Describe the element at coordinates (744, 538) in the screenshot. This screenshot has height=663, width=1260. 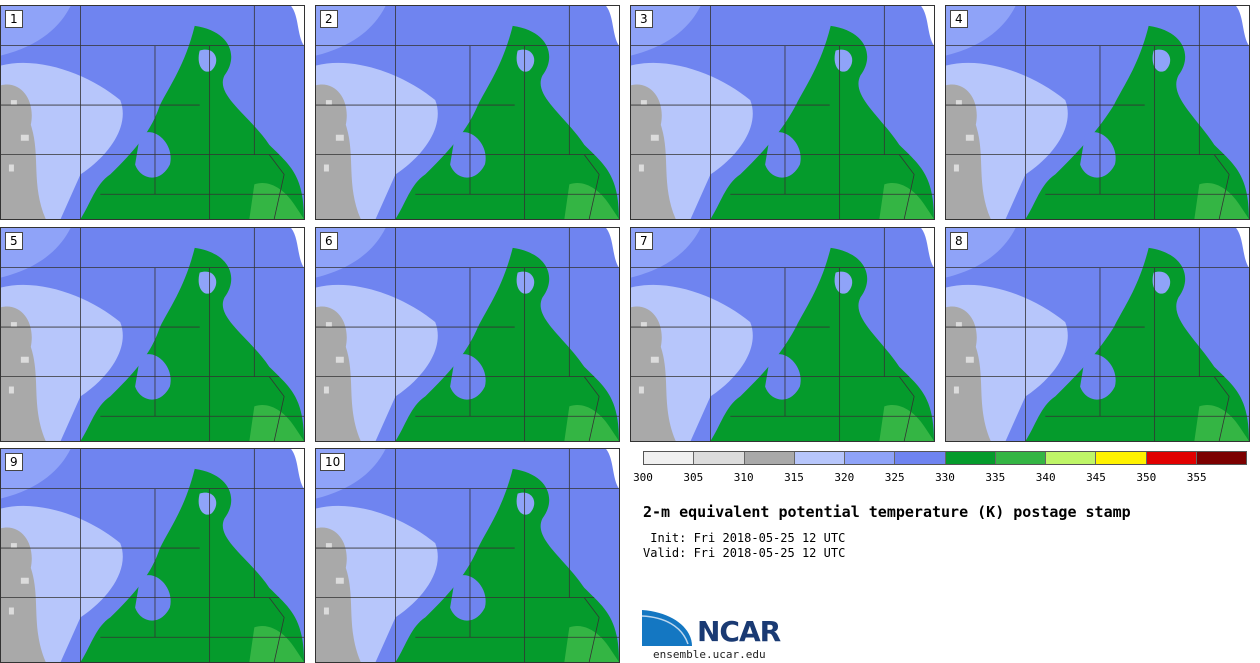
I see `init-time: Init: Fri 2018-05-25 12 UTC` at that location.